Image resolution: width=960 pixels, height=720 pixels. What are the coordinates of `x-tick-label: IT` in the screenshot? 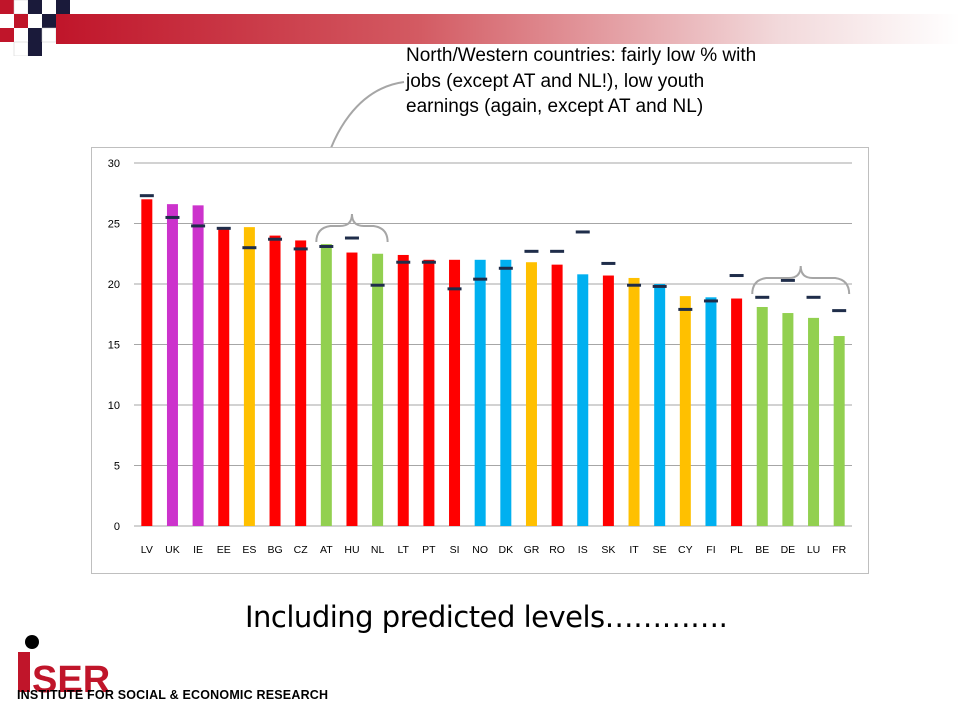 It's located at (634, 550).